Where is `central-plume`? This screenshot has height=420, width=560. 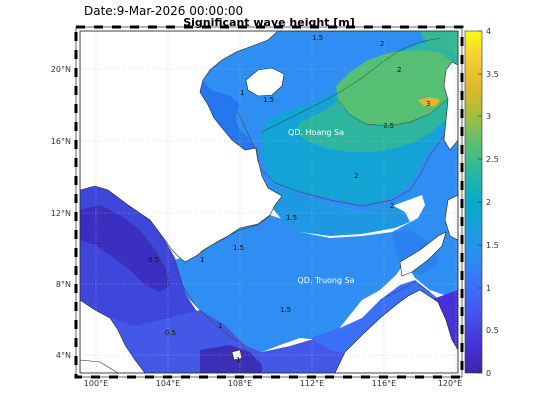 central-plume is located at coordinates (337, 210).